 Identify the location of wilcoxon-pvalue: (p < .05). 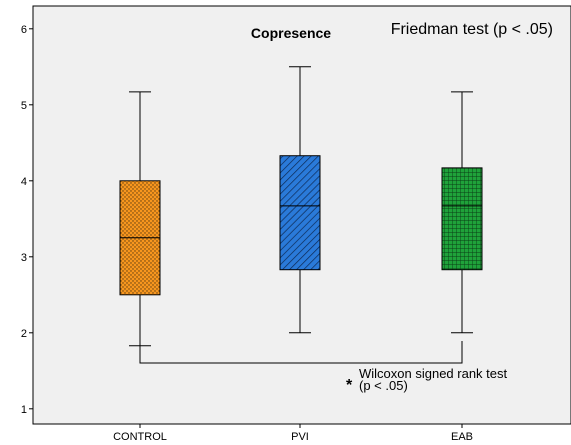
(383, 385).